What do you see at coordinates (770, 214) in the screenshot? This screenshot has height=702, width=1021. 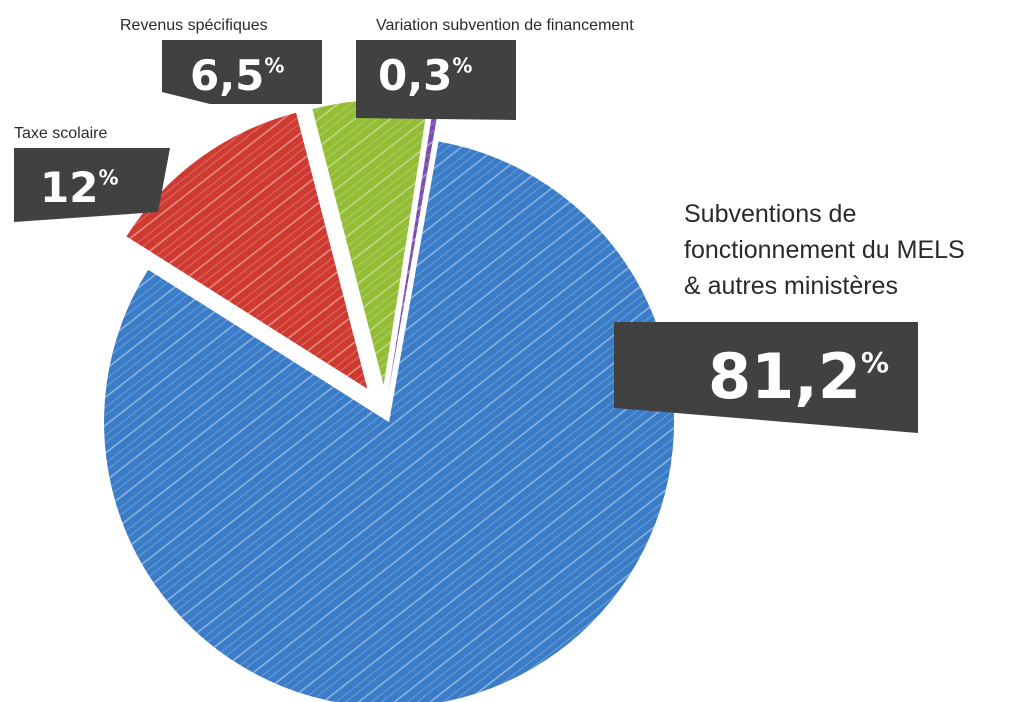 I see `slice-category-label: Subventions de` at bounding box center [770, 214].